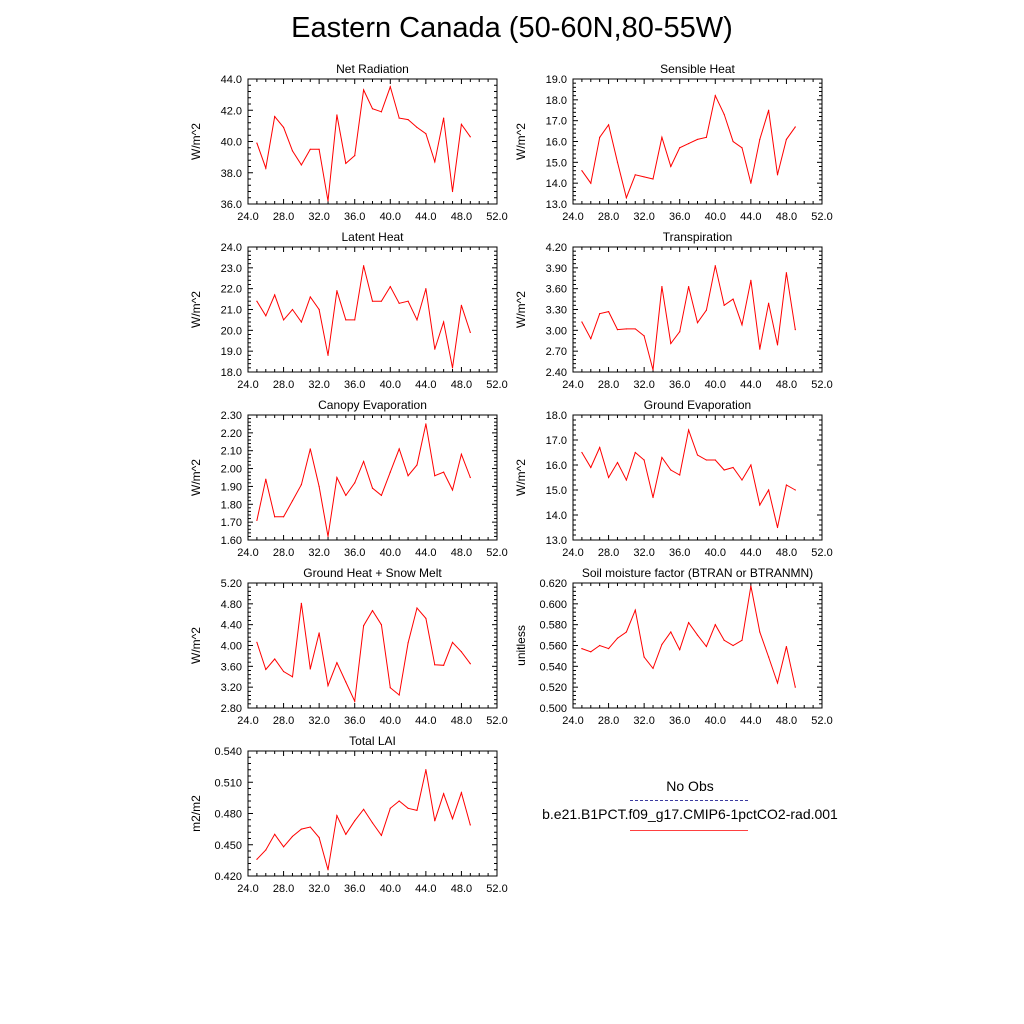  What do you see at coordinates (553, 647) in the screenshot?
I see `y-tick-label: 0.560` at bounding box center [553, 647].